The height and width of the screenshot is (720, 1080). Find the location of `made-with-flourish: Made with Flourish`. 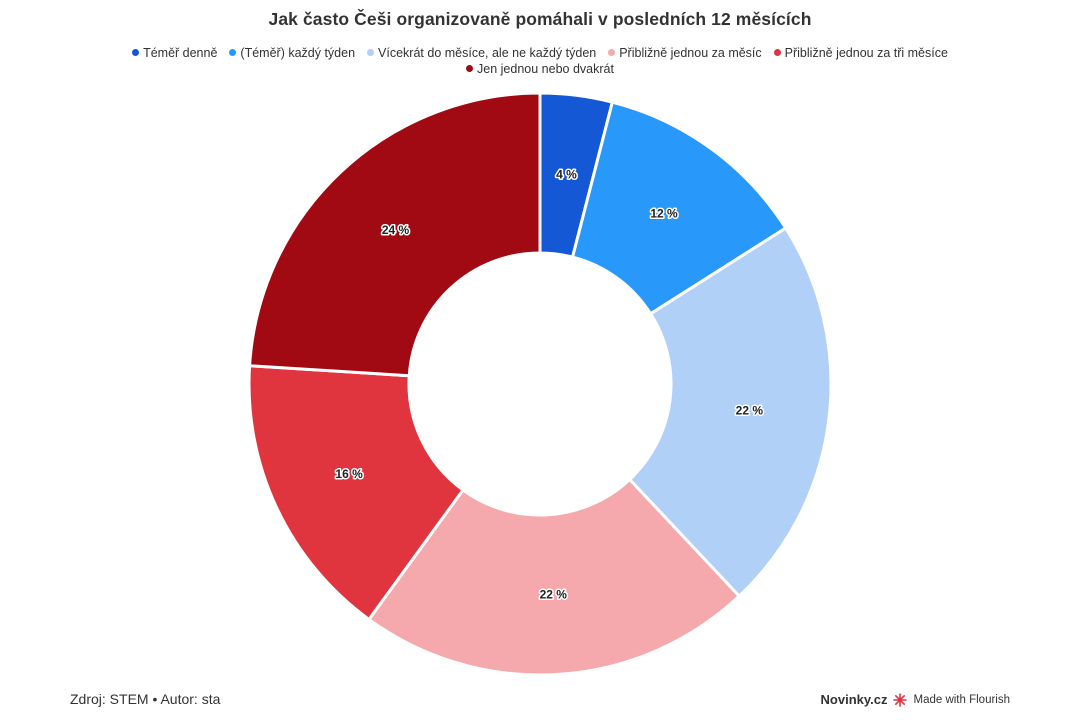

made-with-flourish: Made with Flourish is located at coordinates (961, 699).